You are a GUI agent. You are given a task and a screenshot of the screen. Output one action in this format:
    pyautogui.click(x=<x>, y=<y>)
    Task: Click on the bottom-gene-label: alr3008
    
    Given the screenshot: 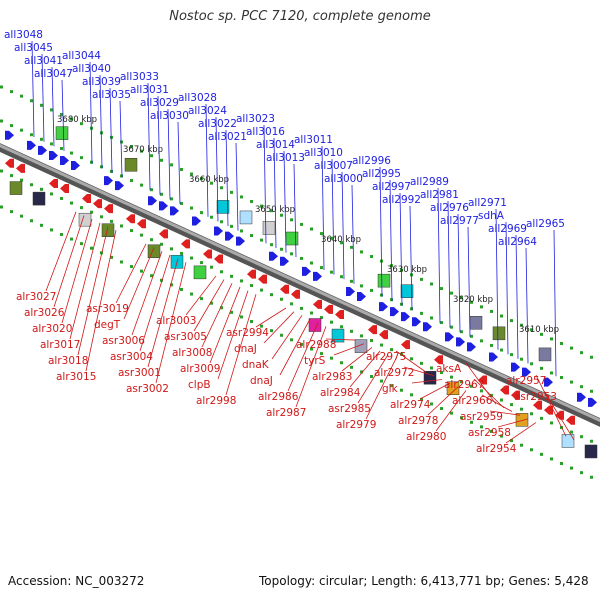 What is the action you would take?
    pyautogui.click(x=192, y=353)
    